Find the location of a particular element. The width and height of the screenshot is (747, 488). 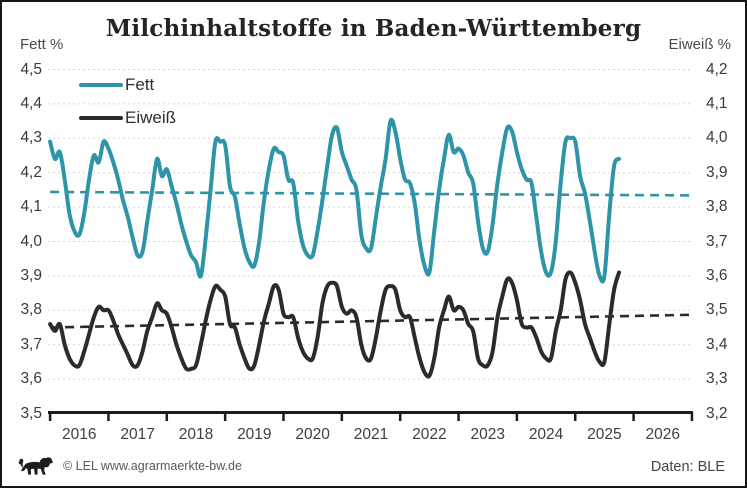

right-tick-label: 3,3 is located at coordinates (717, 379).